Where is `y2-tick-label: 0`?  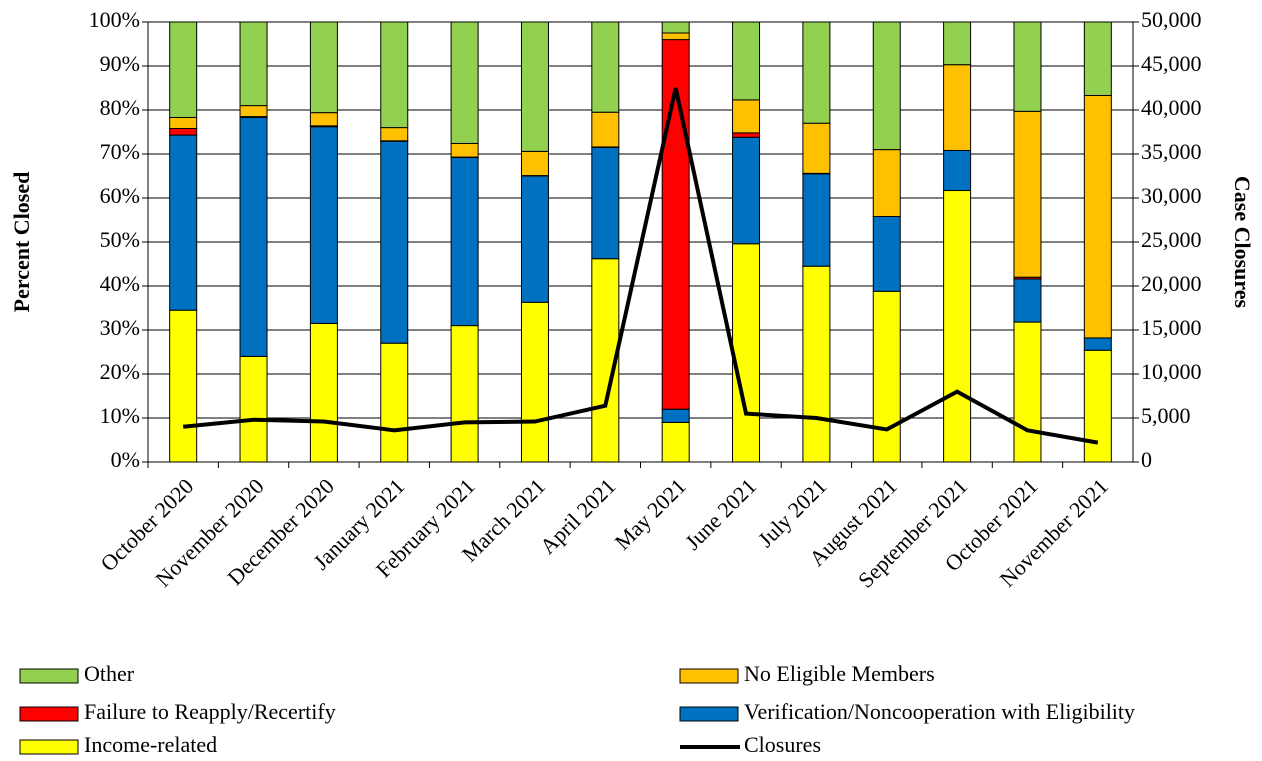
y2-tick-label: 0 is located at coordinates (1146, 459).